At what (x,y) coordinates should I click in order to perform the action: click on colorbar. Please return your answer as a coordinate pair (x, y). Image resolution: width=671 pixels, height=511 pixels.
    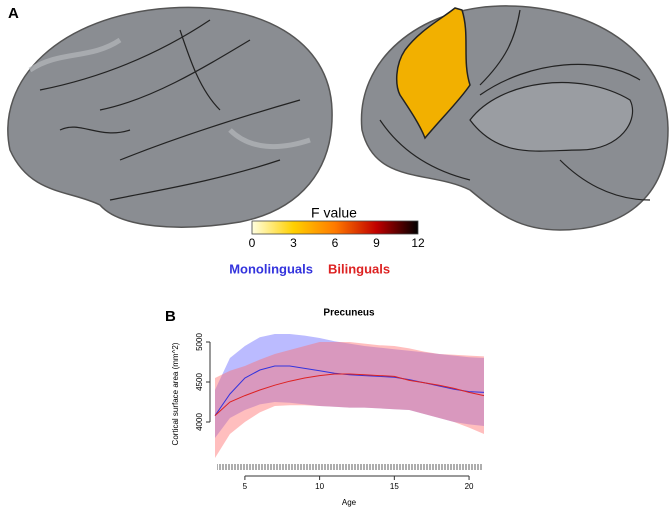
    Looking at the image, I should click on (335, 227).